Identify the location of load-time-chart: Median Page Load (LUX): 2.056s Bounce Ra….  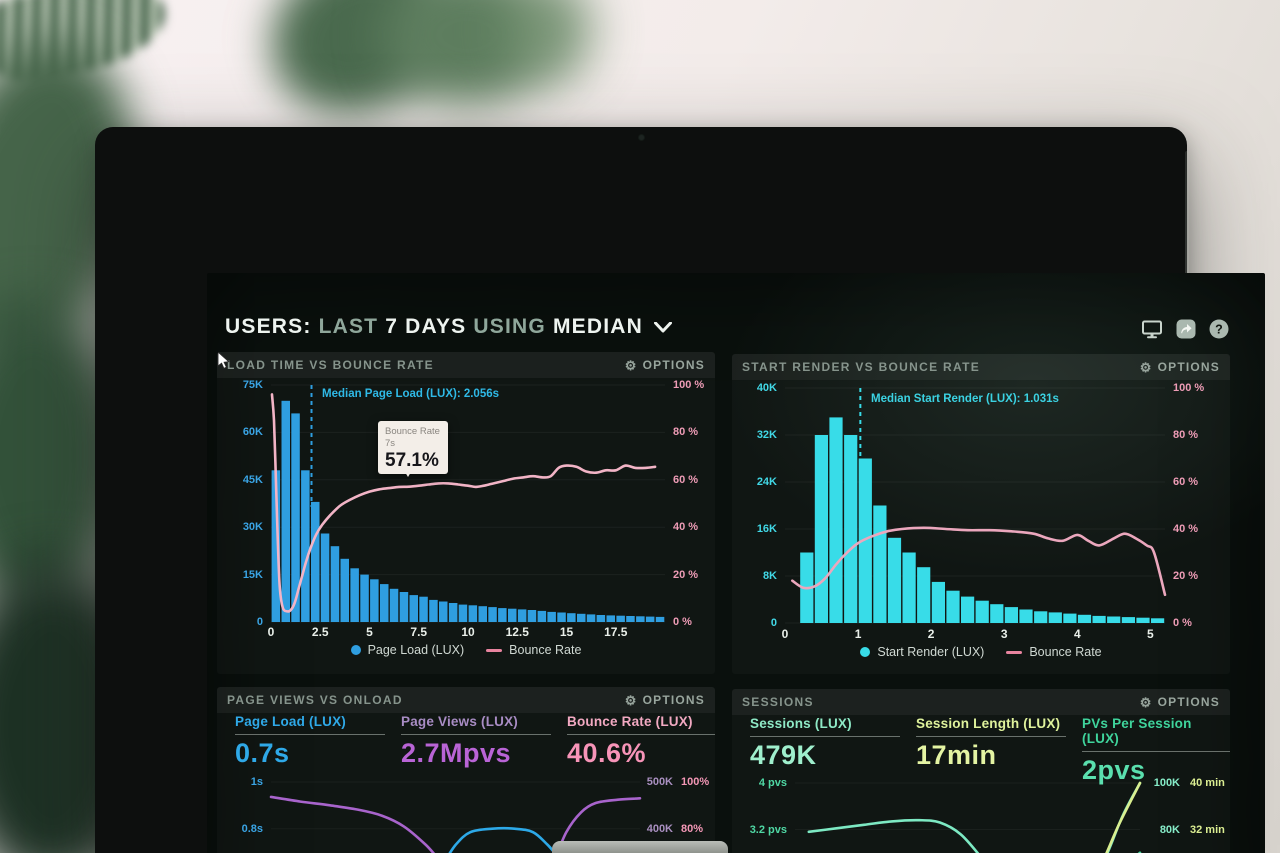
(466, 513).